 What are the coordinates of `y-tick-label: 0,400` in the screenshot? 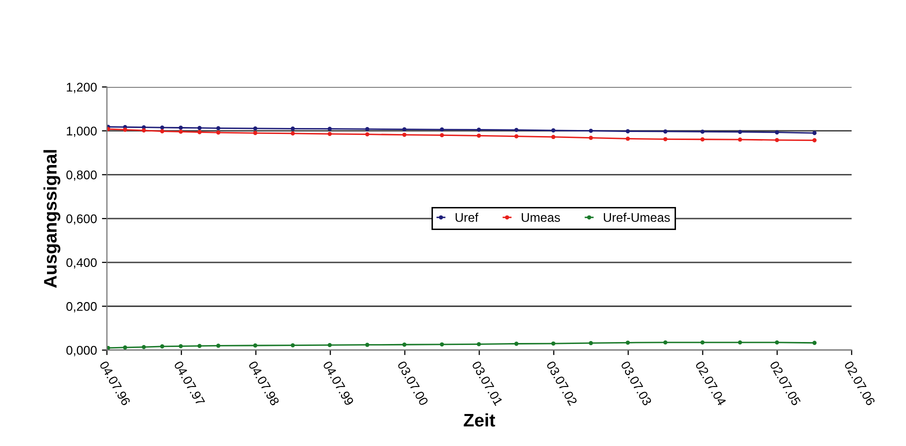 It's located at (81, 263).